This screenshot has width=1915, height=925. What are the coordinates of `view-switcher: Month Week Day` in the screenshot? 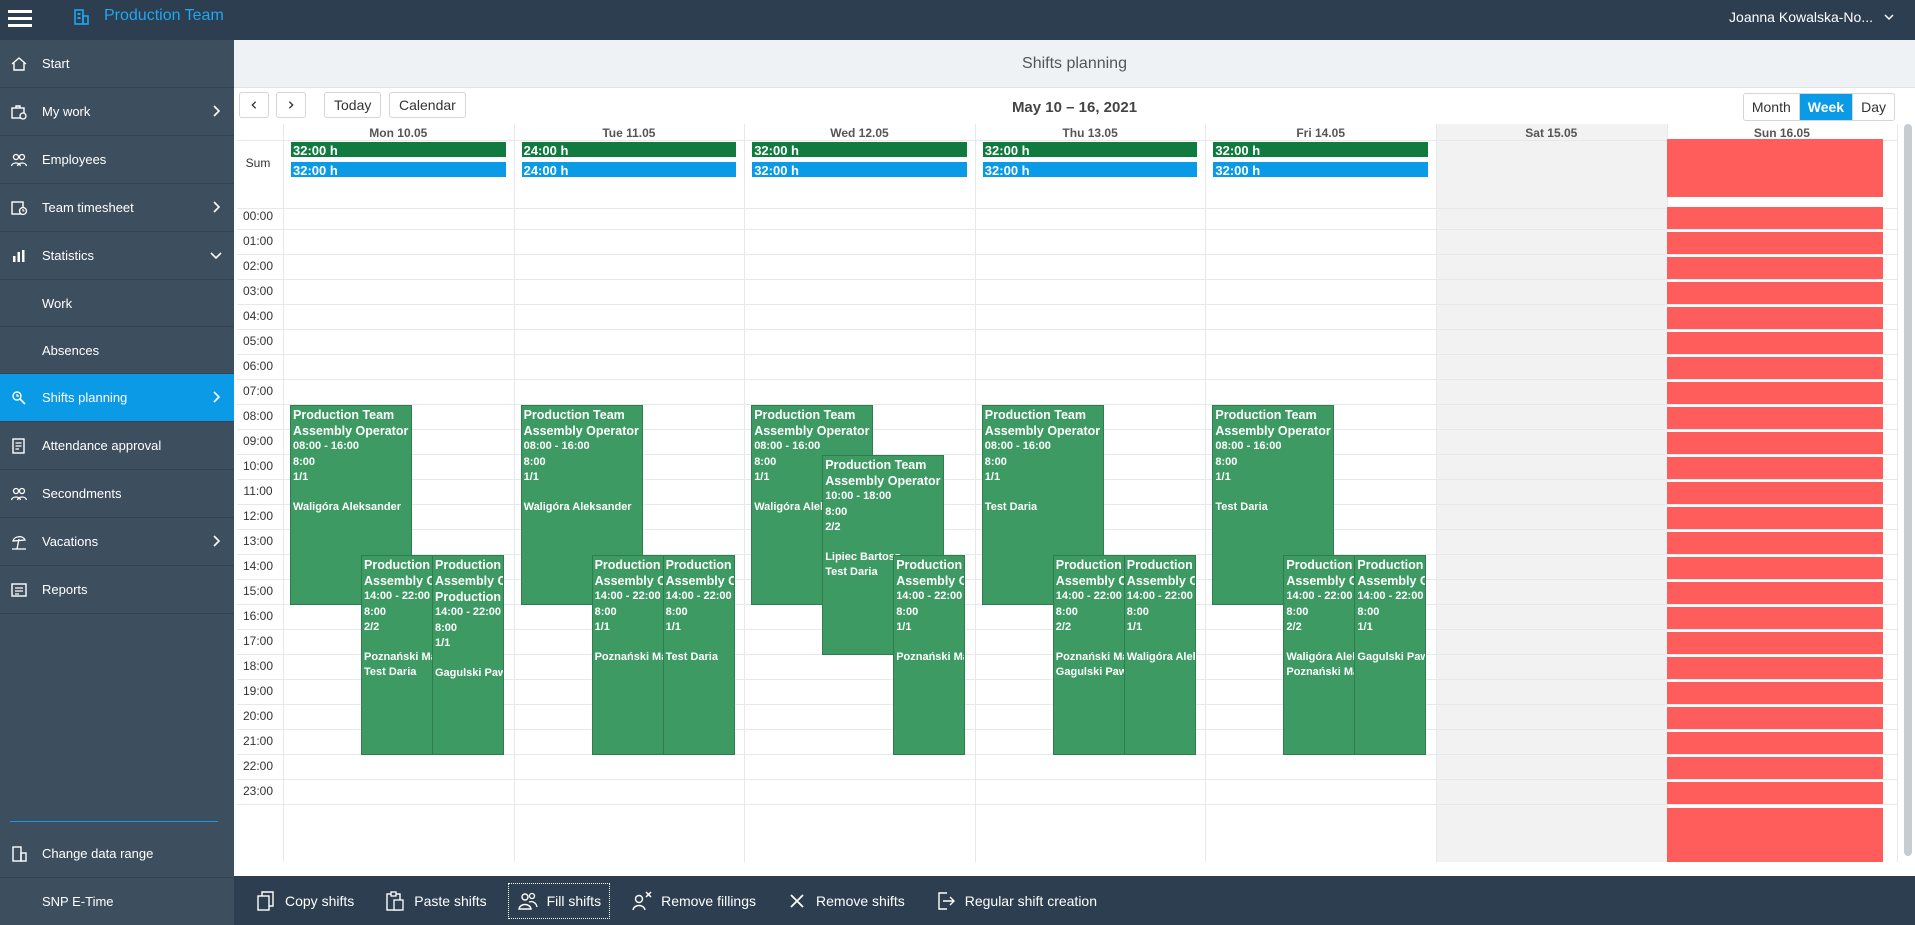 It's located at (1818, 107).